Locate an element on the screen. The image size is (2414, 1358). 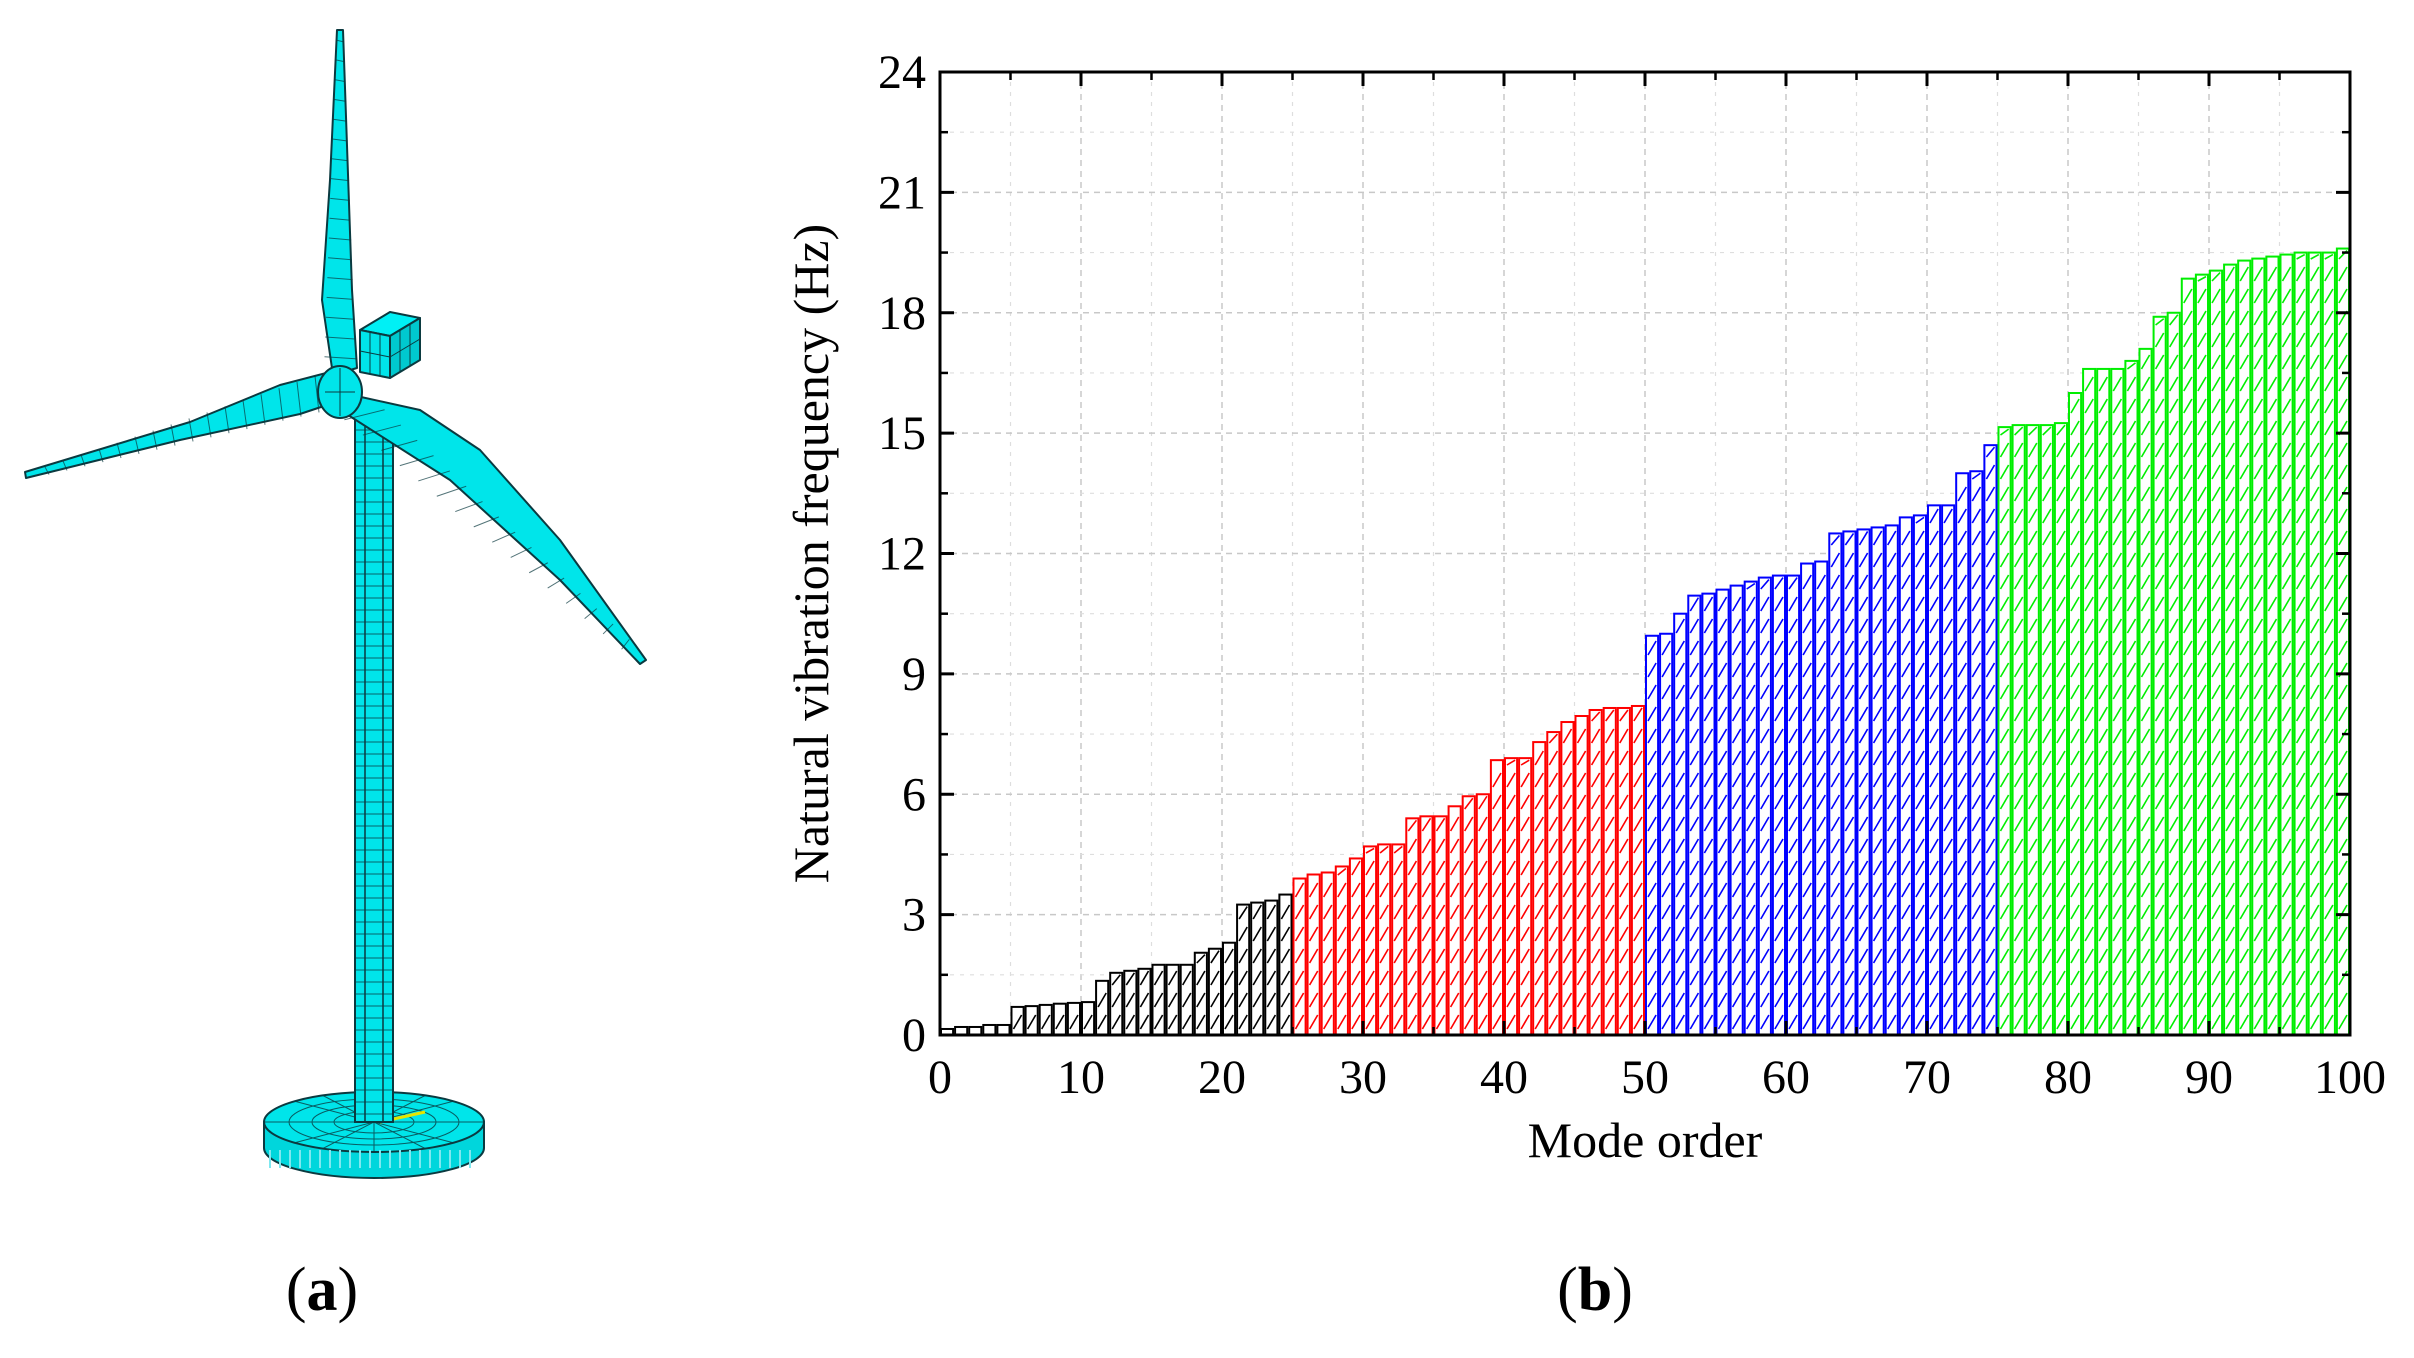
x-tick-label: 0 is located at coordinates (940, 1077).